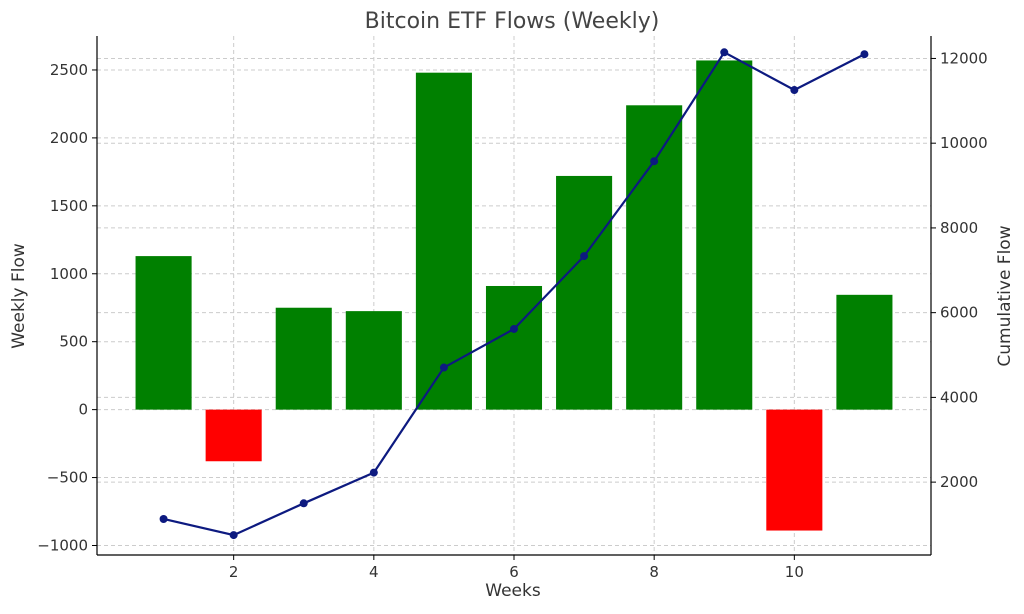  I want to click on y-tick-label: 2000, so click(69, 138).